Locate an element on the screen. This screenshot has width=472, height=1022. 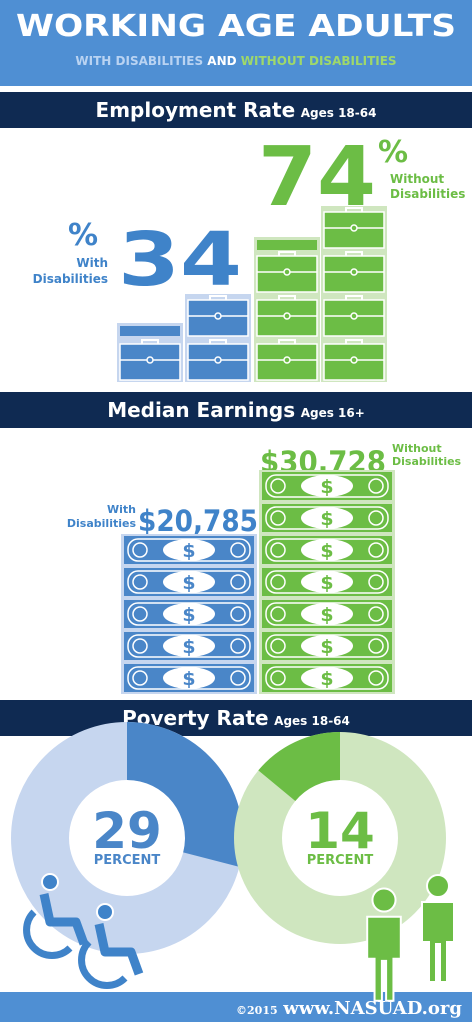
employment-ages: Ages 18-64 is located at coordinates (339, 113).